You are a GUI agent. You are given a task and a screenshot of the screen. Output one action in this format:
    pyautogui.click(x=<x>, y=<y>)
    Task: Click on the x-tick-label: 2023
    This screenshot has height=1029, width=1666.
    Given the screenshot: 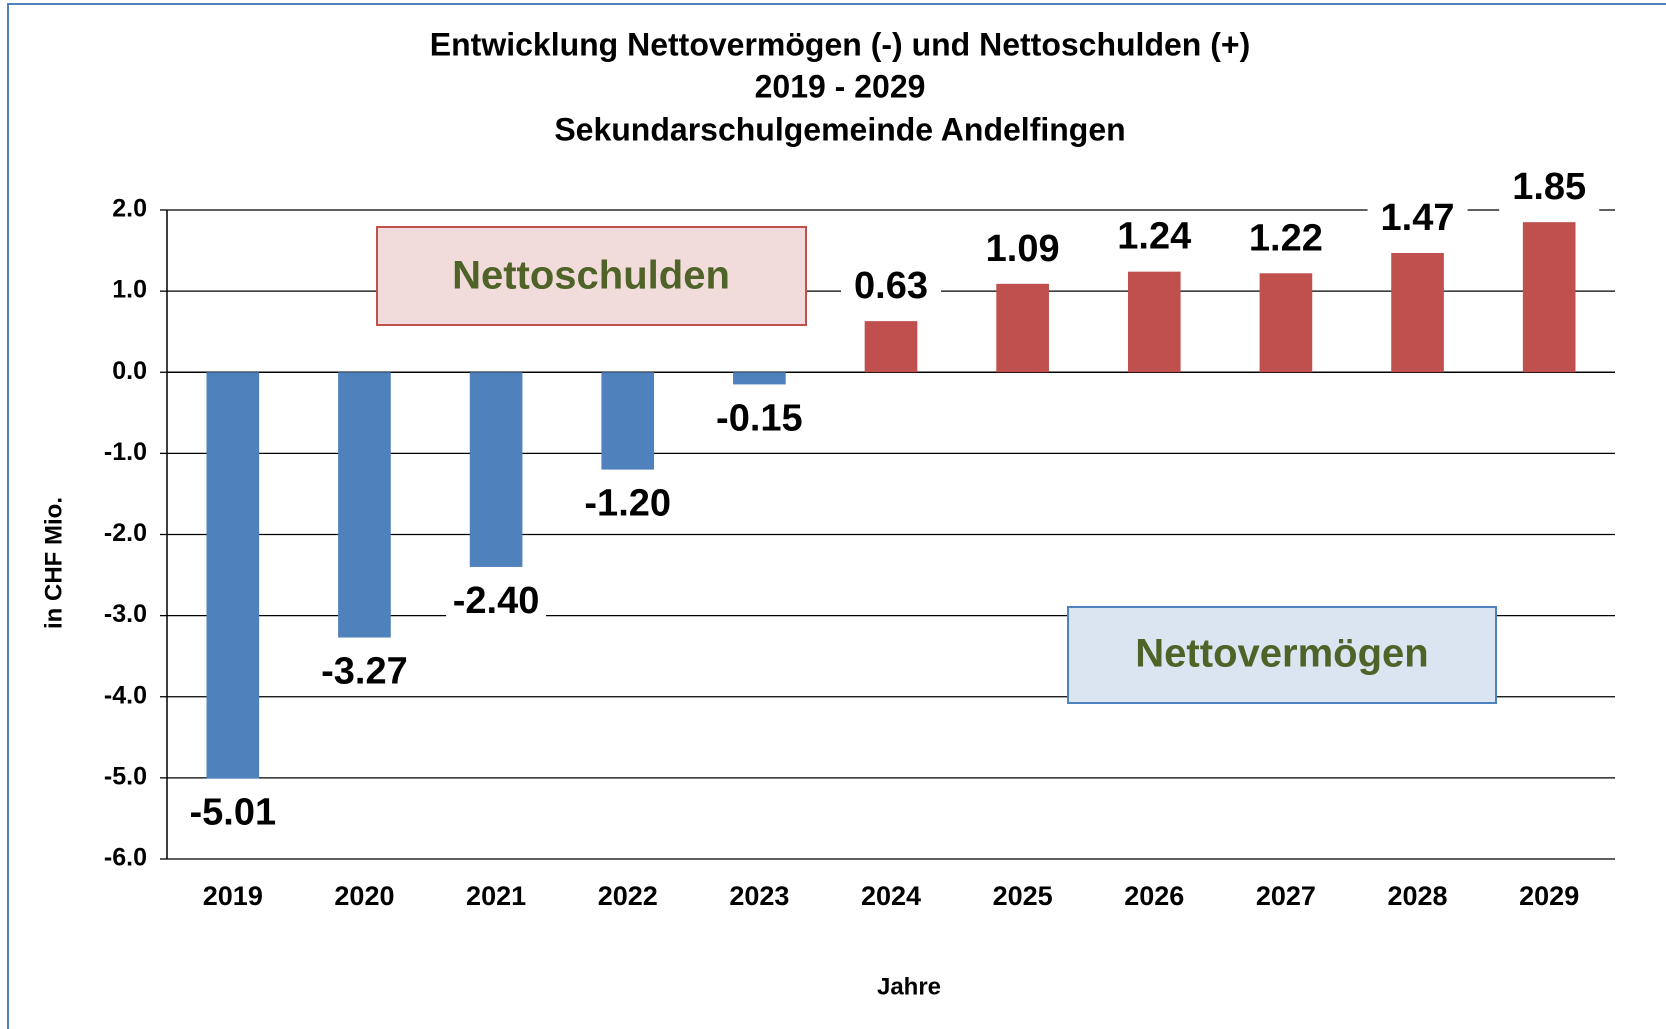 What is the action you would take?
    pyautogui.click(x=759, y=896)
    